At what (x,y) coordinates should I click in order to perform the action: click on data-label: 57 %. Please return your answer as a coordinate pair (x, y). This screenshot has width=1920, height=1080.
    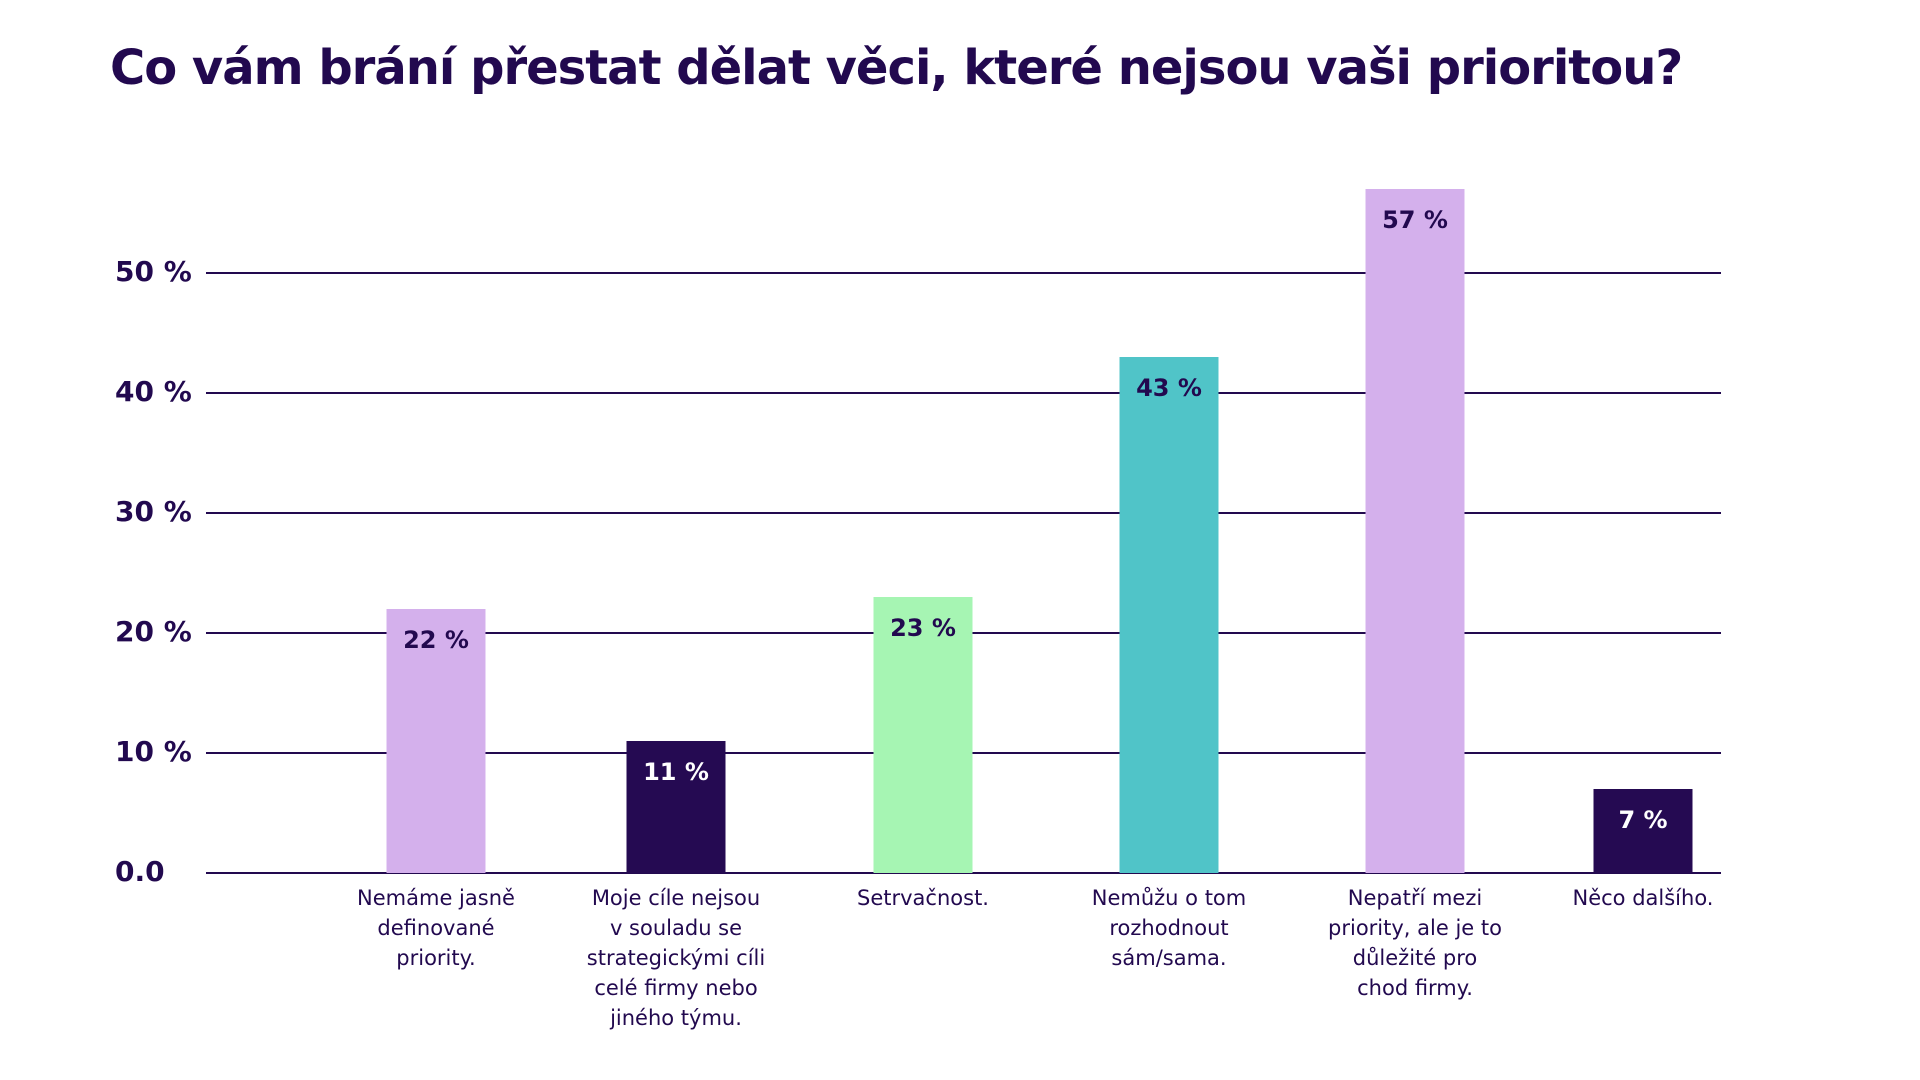
    Looking at the image, I should click on (1415, 220).